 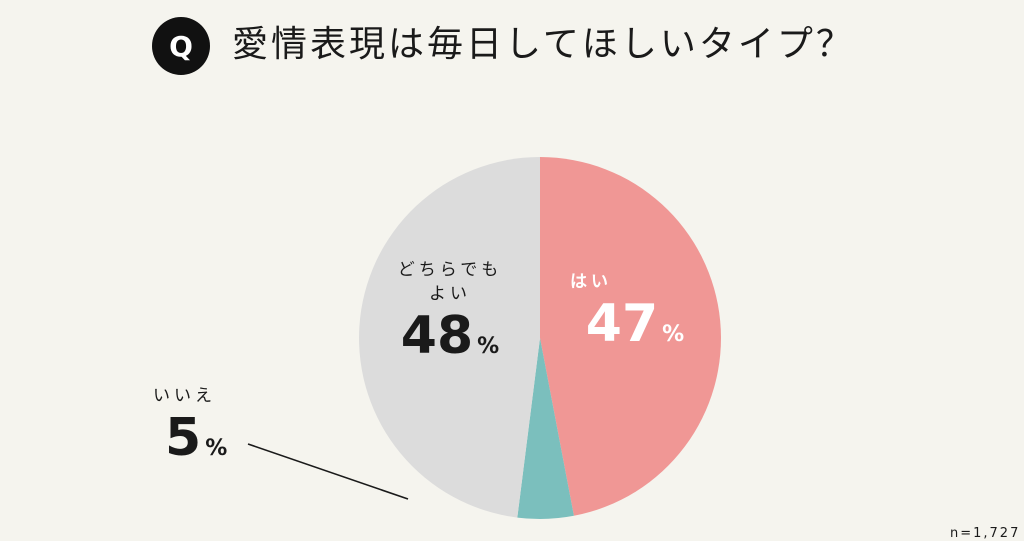 I want to click on slice-name-dochira-line2: よい, so click(x=450, y=294).